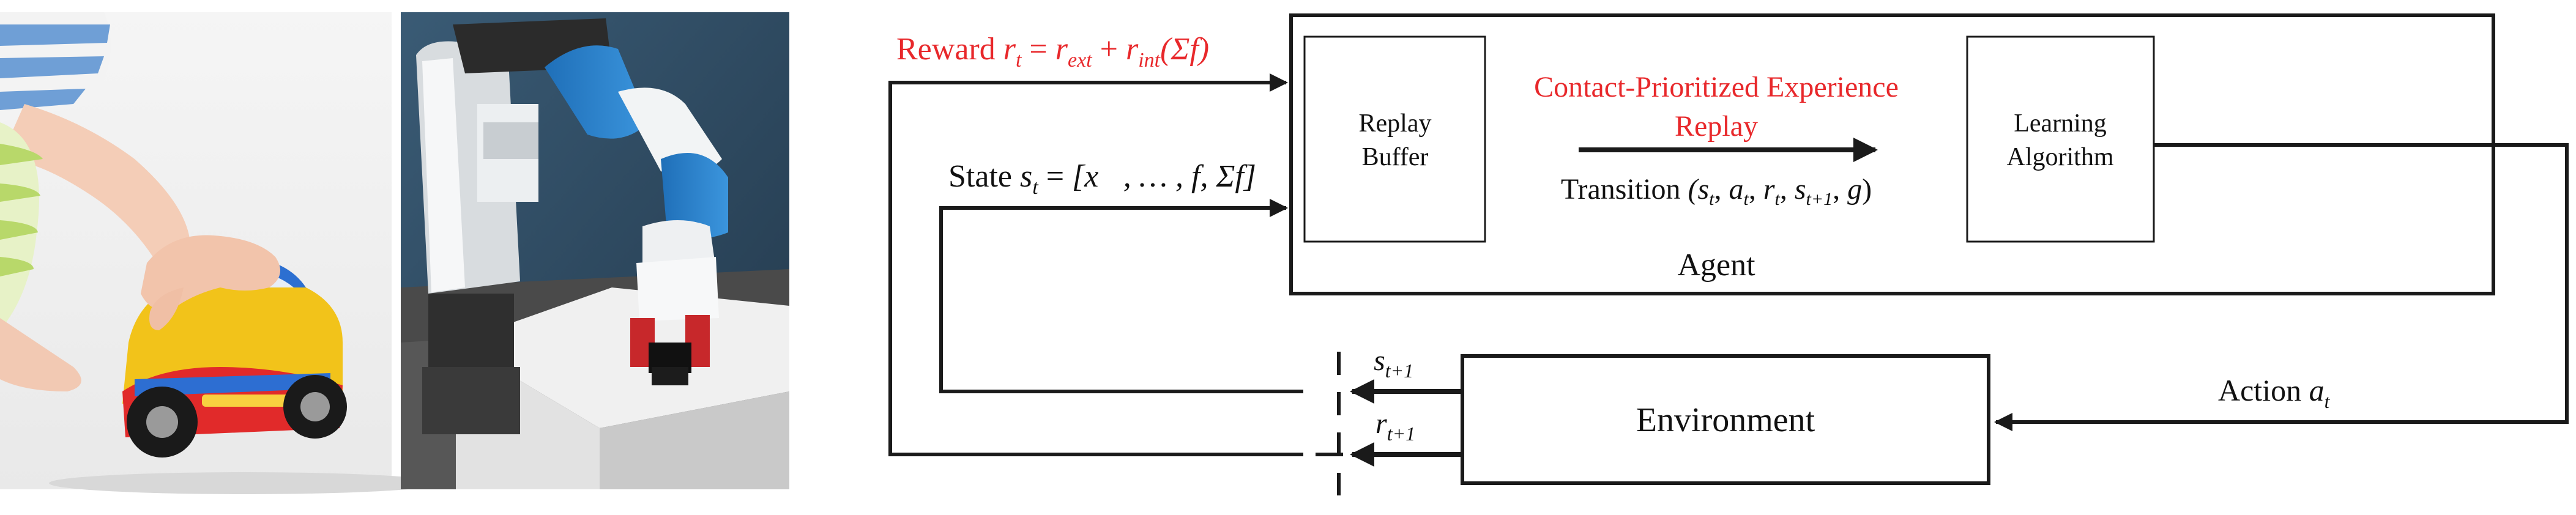 The height and width of the screenshot is (515, 2576). I want to click on replay-buffer-line1: Replay, so click(1396, 123).